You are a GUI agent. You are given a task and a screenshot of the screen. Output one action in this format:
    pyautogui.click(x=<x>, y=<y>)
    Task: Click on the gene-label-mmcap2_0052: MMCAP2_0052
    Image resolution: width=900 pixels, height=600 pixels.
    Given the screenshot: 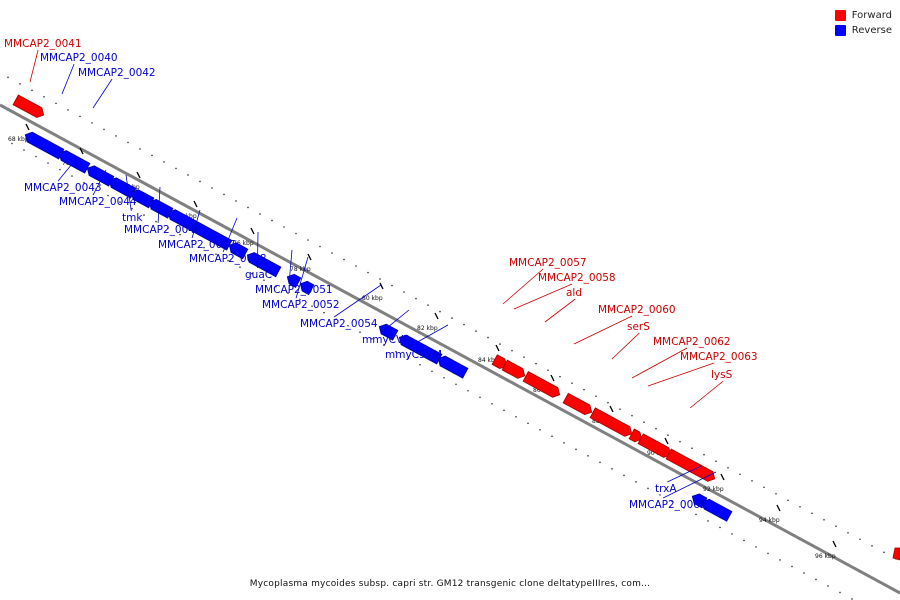 What is the action you would take?
    pyautogui.click(x=301, y=305)
    